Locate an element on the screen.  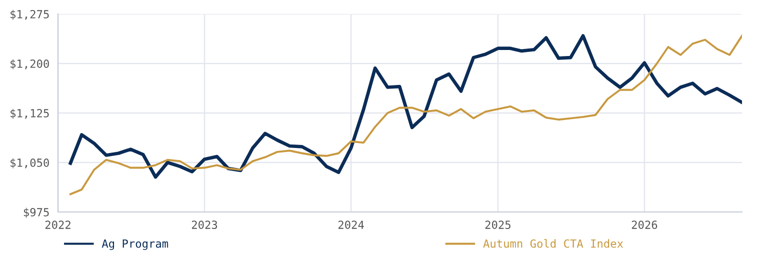
x-tick-label: 2026 is located at coordinates (645, 224).